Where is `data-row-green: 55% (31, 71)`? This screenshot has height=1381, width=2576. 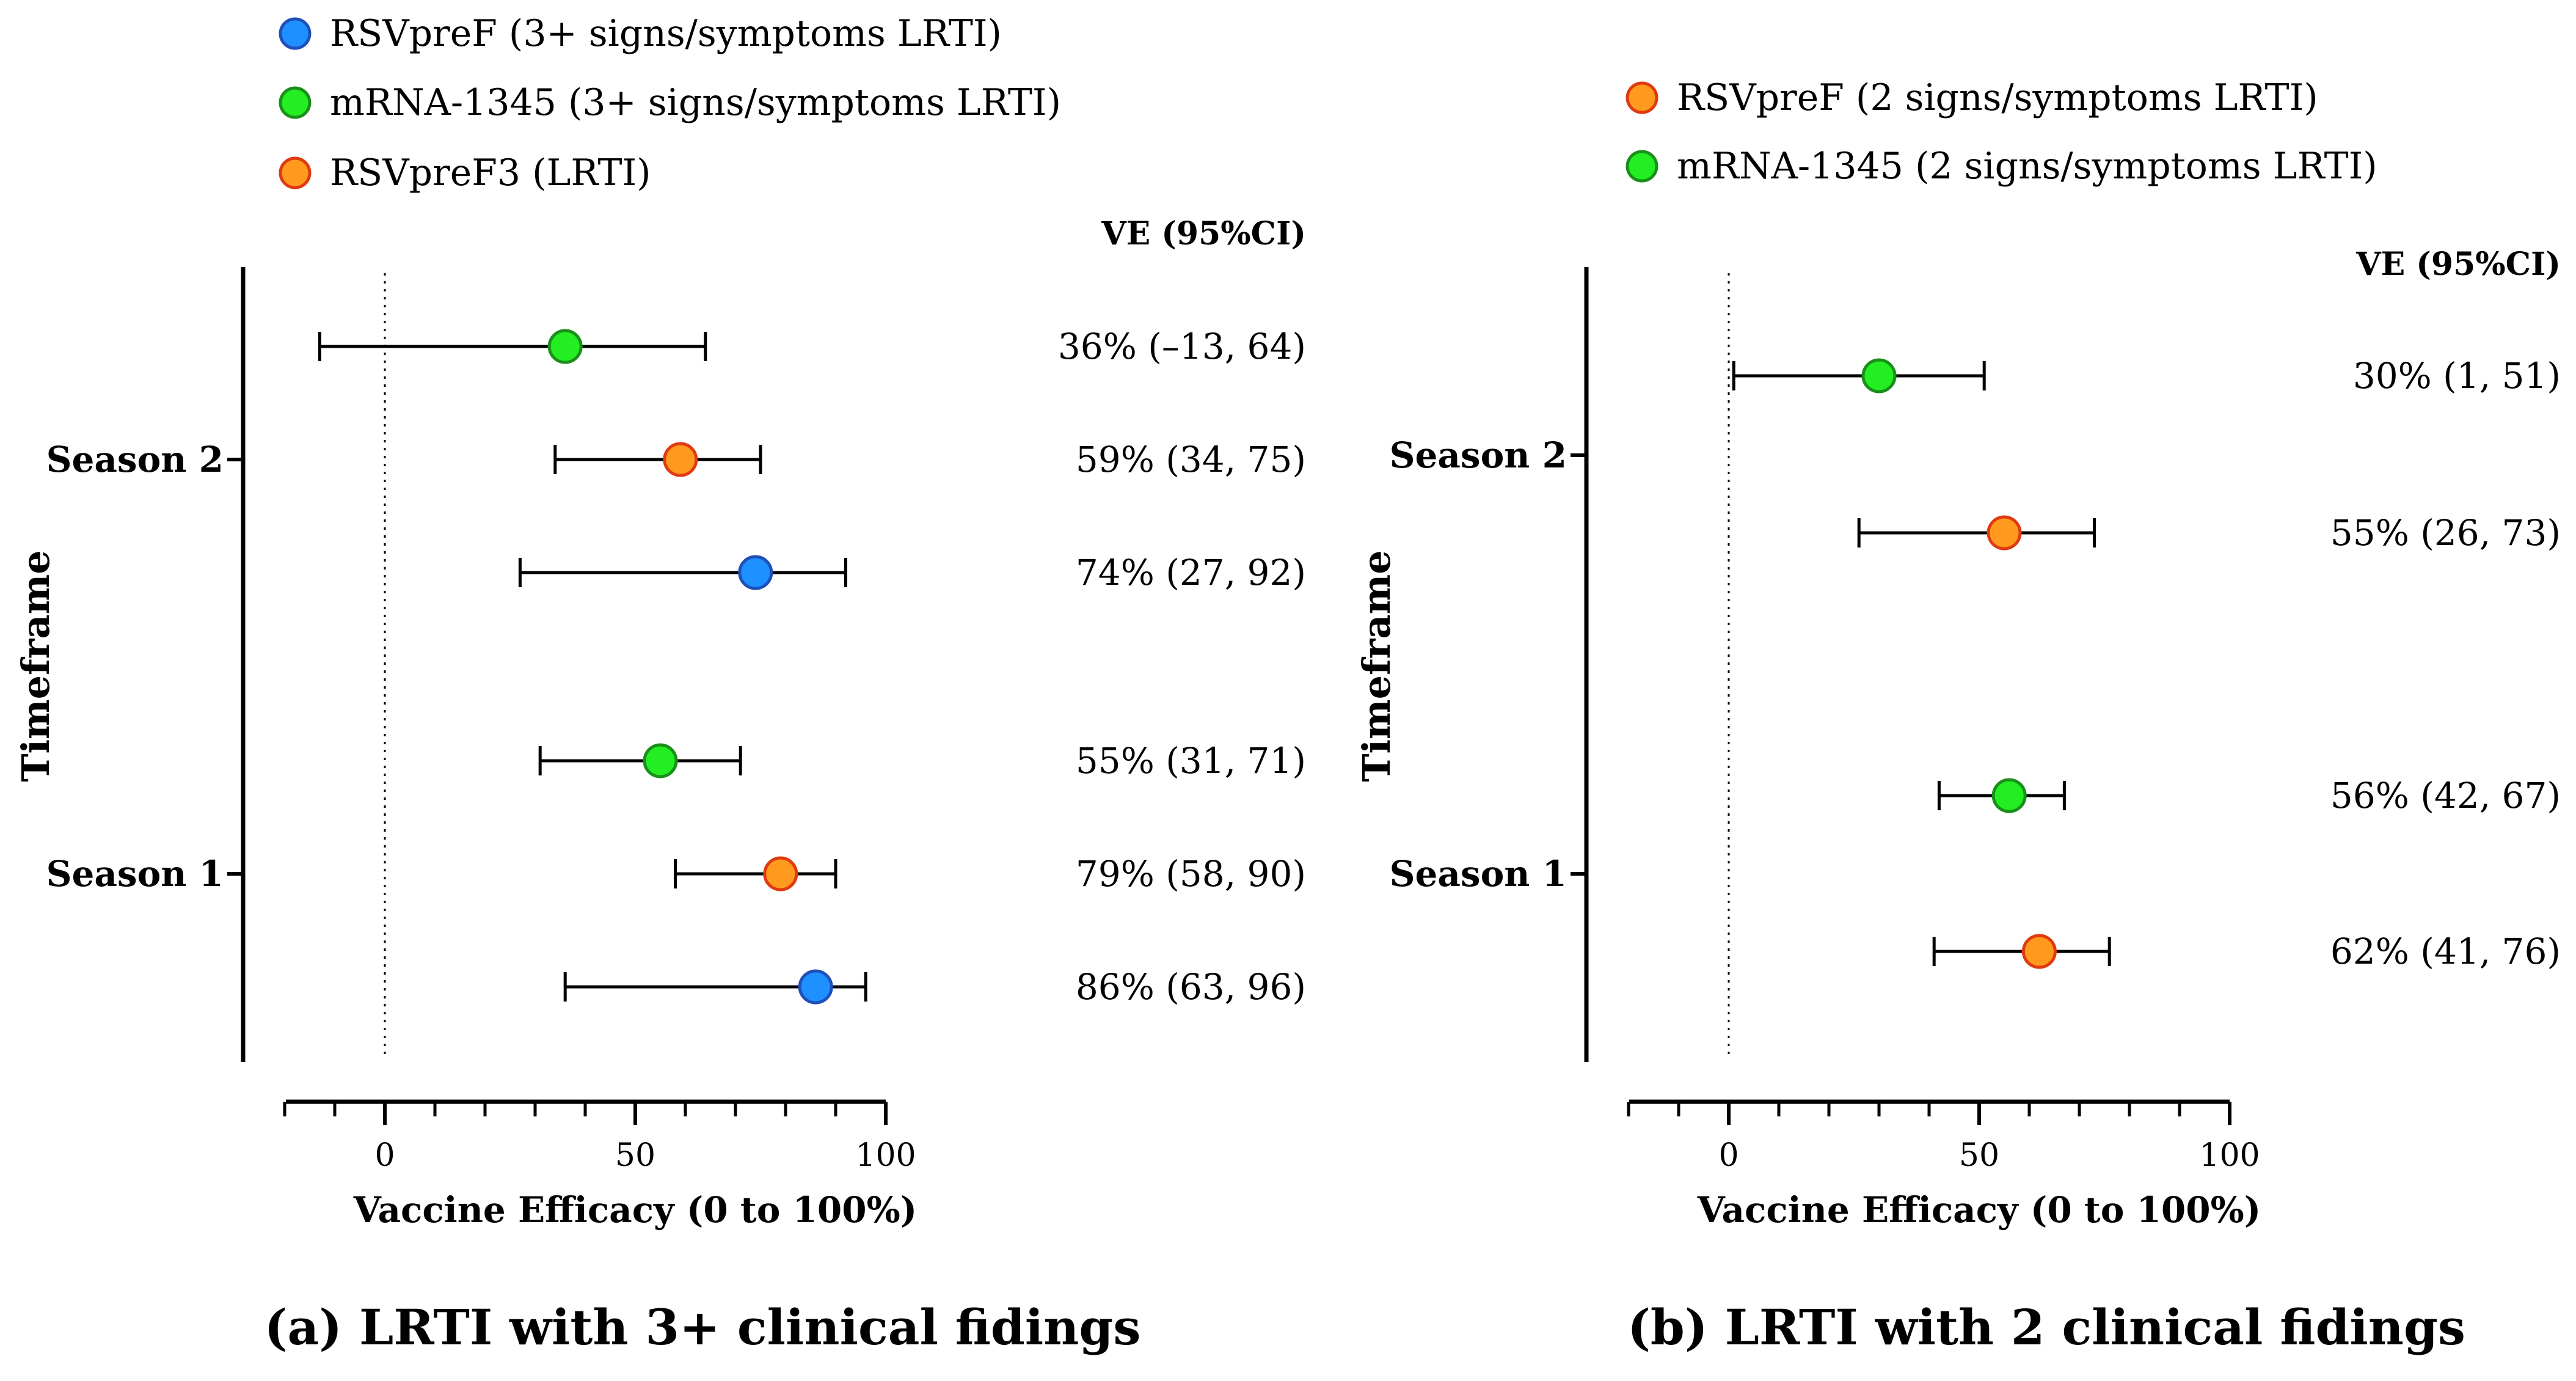
data-row-green: 55% (31, 71) is located at coordinates (922, 761).